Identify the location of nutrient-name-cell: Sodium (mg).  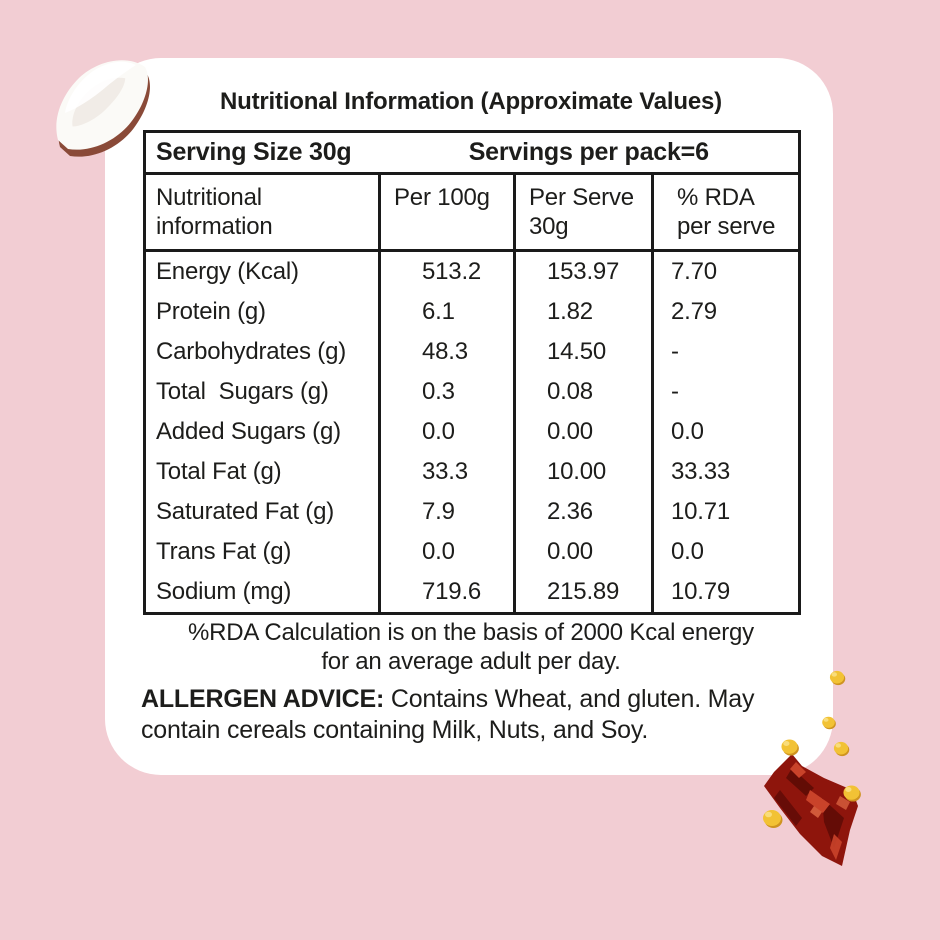
(224, 591).